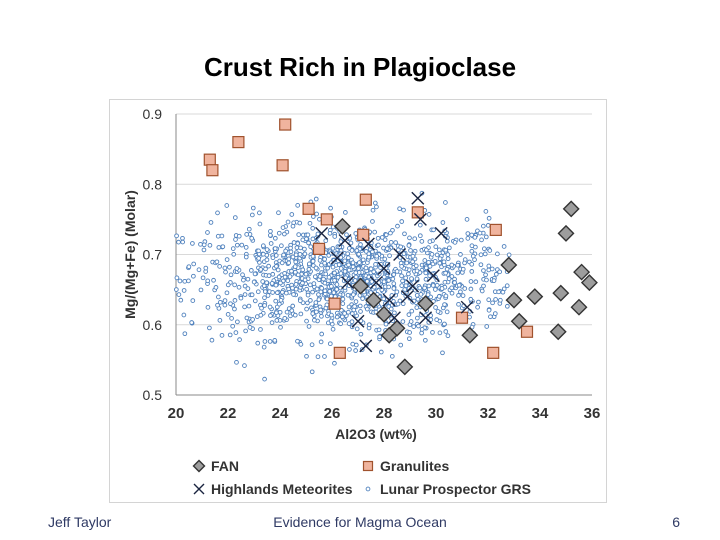  I want to click on y-axis-label: Mg/(Mg+Fe) (Molar), so click(130, 254).